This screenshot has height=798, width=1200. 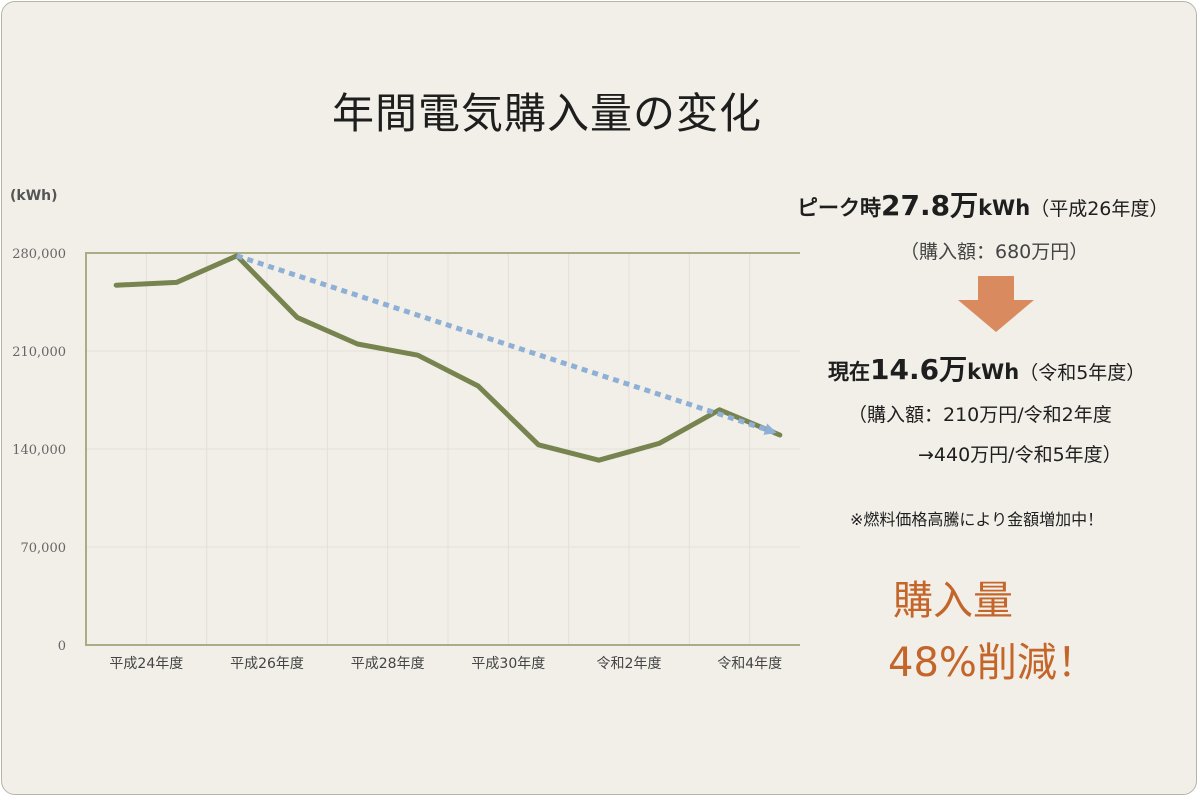 What do you see at coordinates (839, 208) in the screenshot?
I see `peak-prefix: ピーク時` at bounding box center [839, 208].